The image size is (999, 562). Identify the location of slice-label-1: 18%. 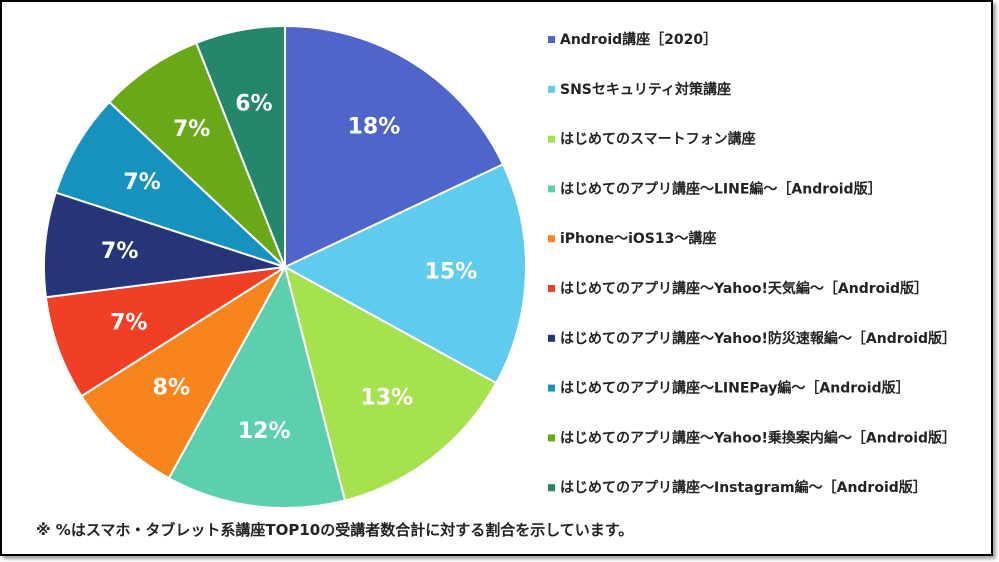
(374, 126).